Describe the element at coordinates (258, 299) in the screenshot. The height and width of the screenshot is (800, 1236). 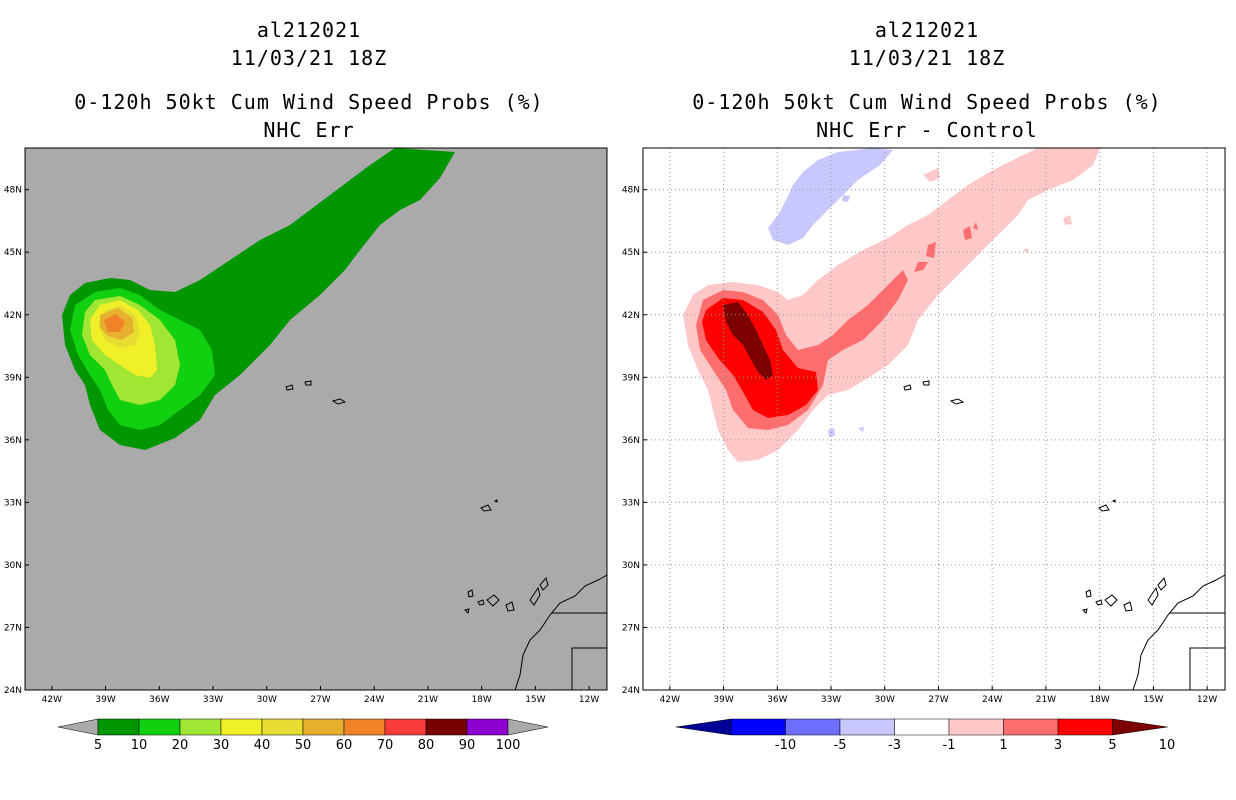
I see `probability-contours` at that location.